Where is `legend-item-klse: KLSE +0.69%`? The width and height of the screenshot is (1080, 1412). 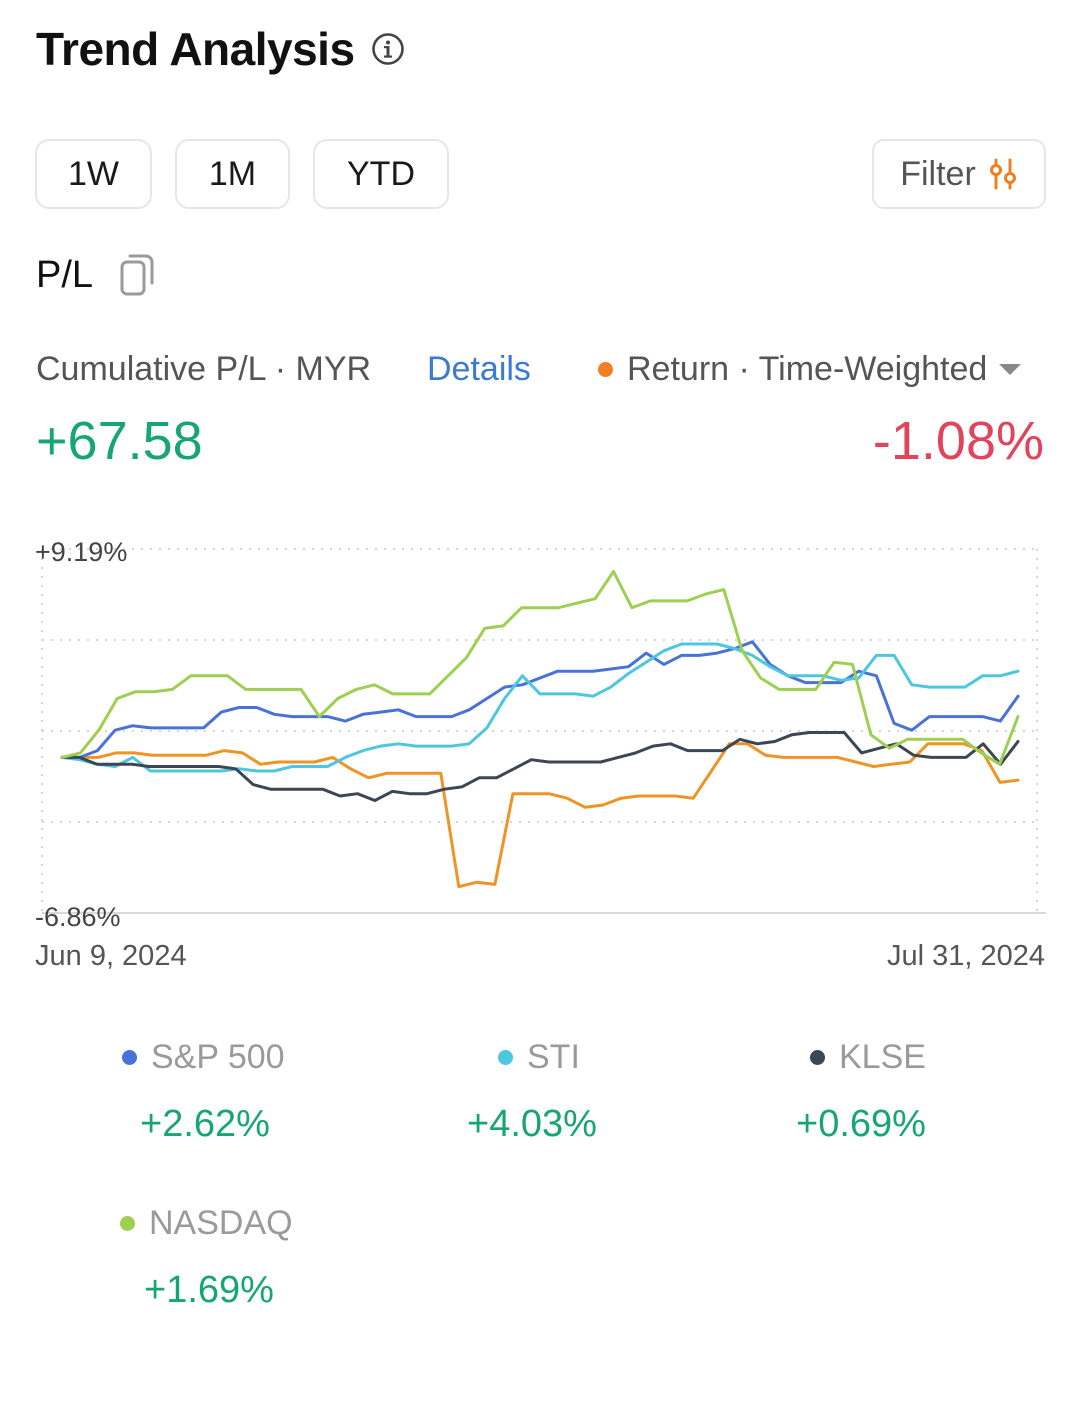
legend-item-klse: KLSE +0.69% is located at coordinates (861, 1092).